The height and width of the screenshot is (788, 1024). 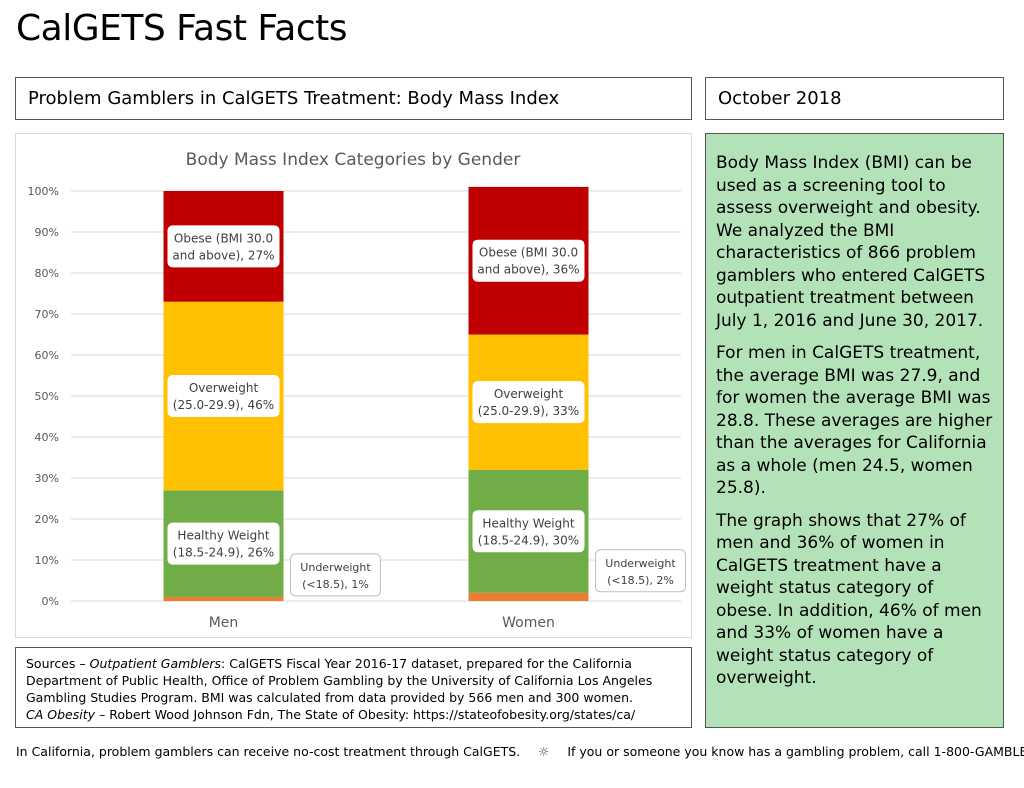 What do you see at coordinates (47, 273) in the screenshot?
I see `y-tick-label: 80%` at bounding box center [47, 273].